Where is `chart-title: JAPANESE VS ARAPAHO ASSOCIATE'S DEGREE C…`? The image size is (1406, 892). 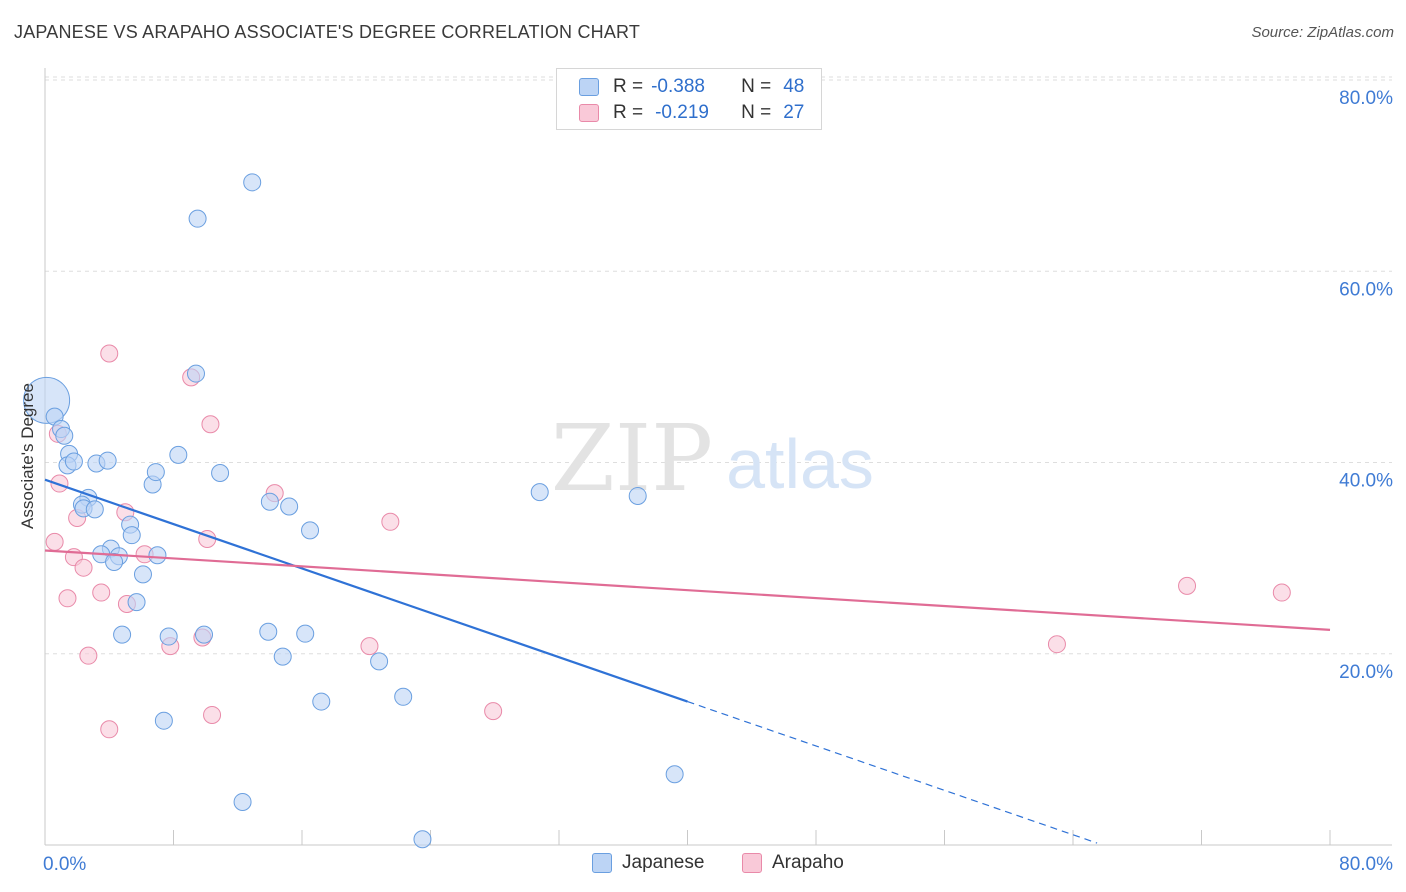 chart-title: JAPANESE VS ARAPAHO ASSOCIATE'S DEGREE C… is located at coordinates (327, 32).